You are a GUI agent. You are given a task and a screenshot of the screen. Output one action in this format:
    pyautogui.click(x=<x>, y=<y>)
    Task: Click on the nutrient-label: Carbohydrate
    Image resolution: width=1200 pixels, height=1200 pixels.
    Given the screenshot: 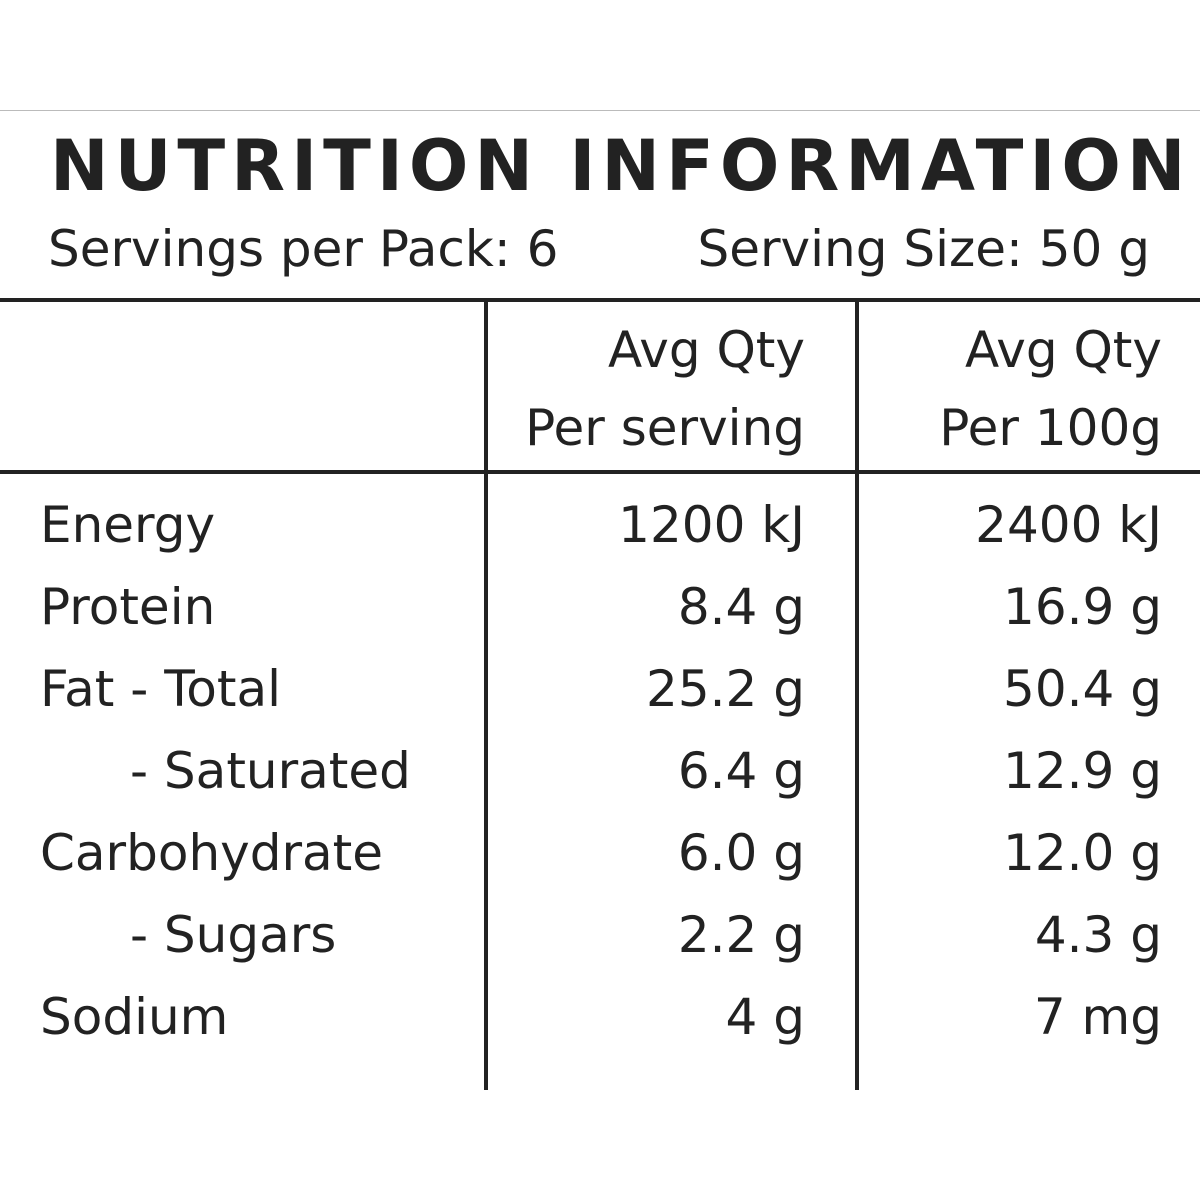 What is the action you would take?
    pyautogui.click(x=212, y=853)
    